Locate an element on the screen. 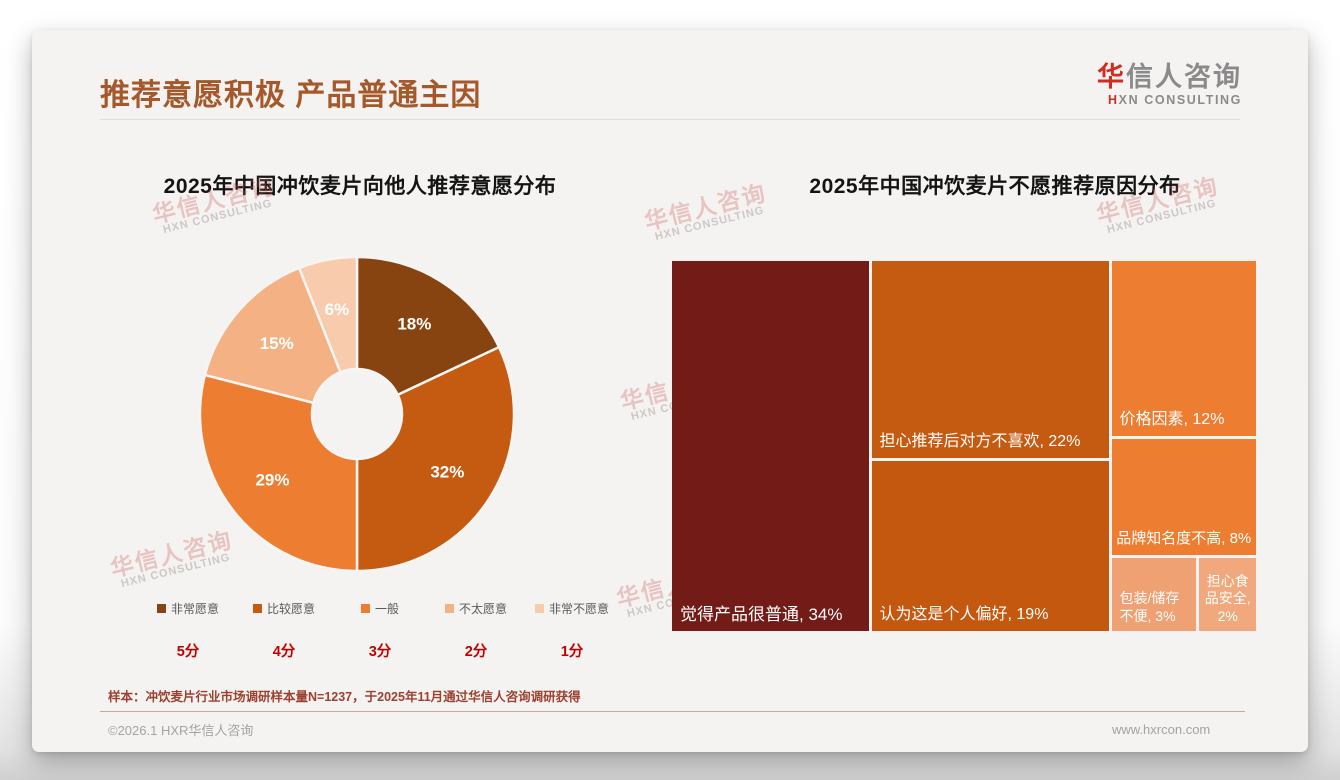 The height and width of the screenshot is (780, 1340). logo-cn-accent: 华 is located at coordinates (1111, 77).